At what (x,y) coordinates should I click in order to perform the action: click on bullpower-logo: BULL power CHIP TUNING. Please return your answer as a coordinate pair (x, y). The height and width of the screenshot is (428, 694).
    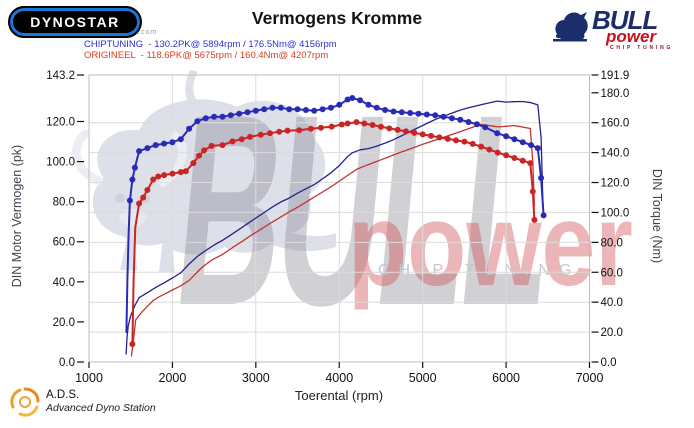
    Looking at the image, I should click on (620, 28).